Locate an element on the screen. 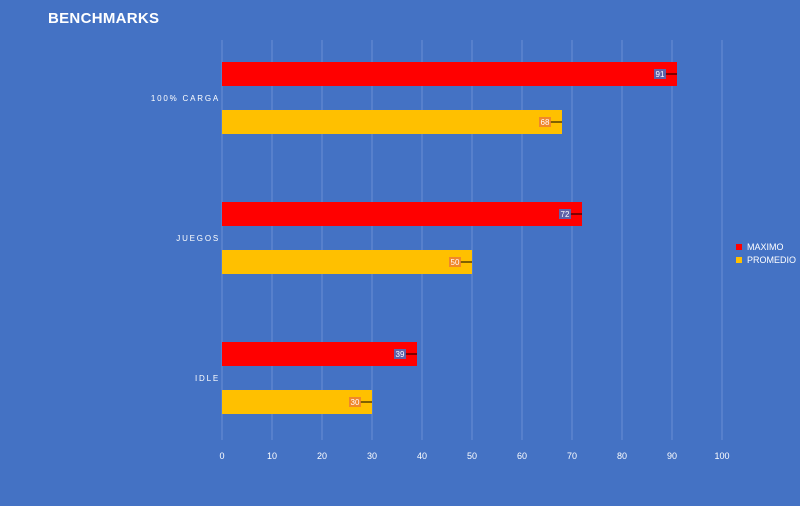 Image resolution: width=800 pixels, height=506 pixels. legend-item-promedio: PROMEDIO is located at coordinates (766, 259).